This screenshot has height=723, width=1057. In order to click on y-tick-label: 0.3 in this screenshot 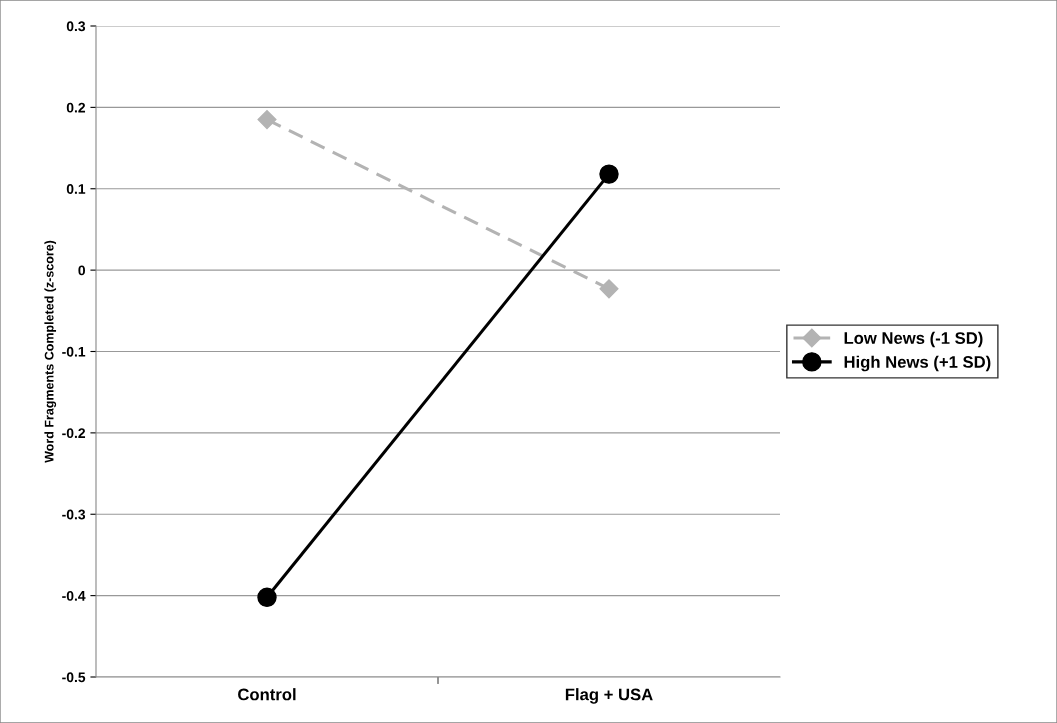, I will do `click(76, 26)`.